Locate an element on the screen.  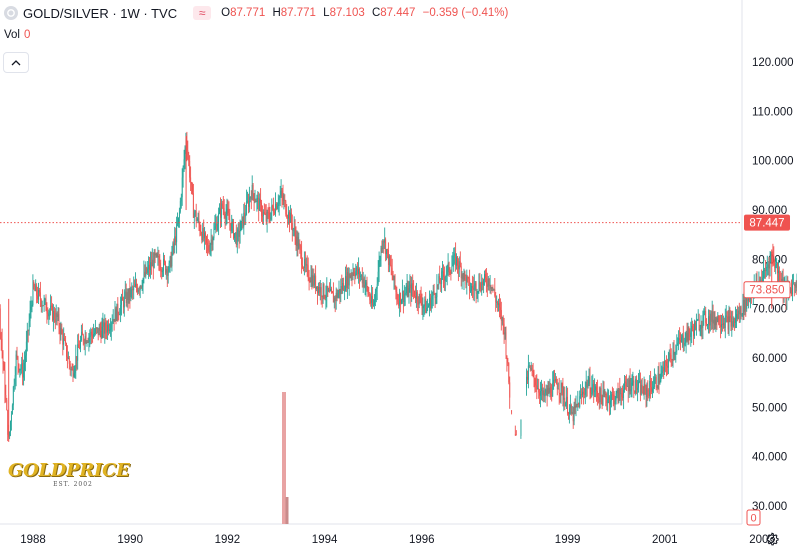
volume-label: Vol is located at coordinates (12, 35).